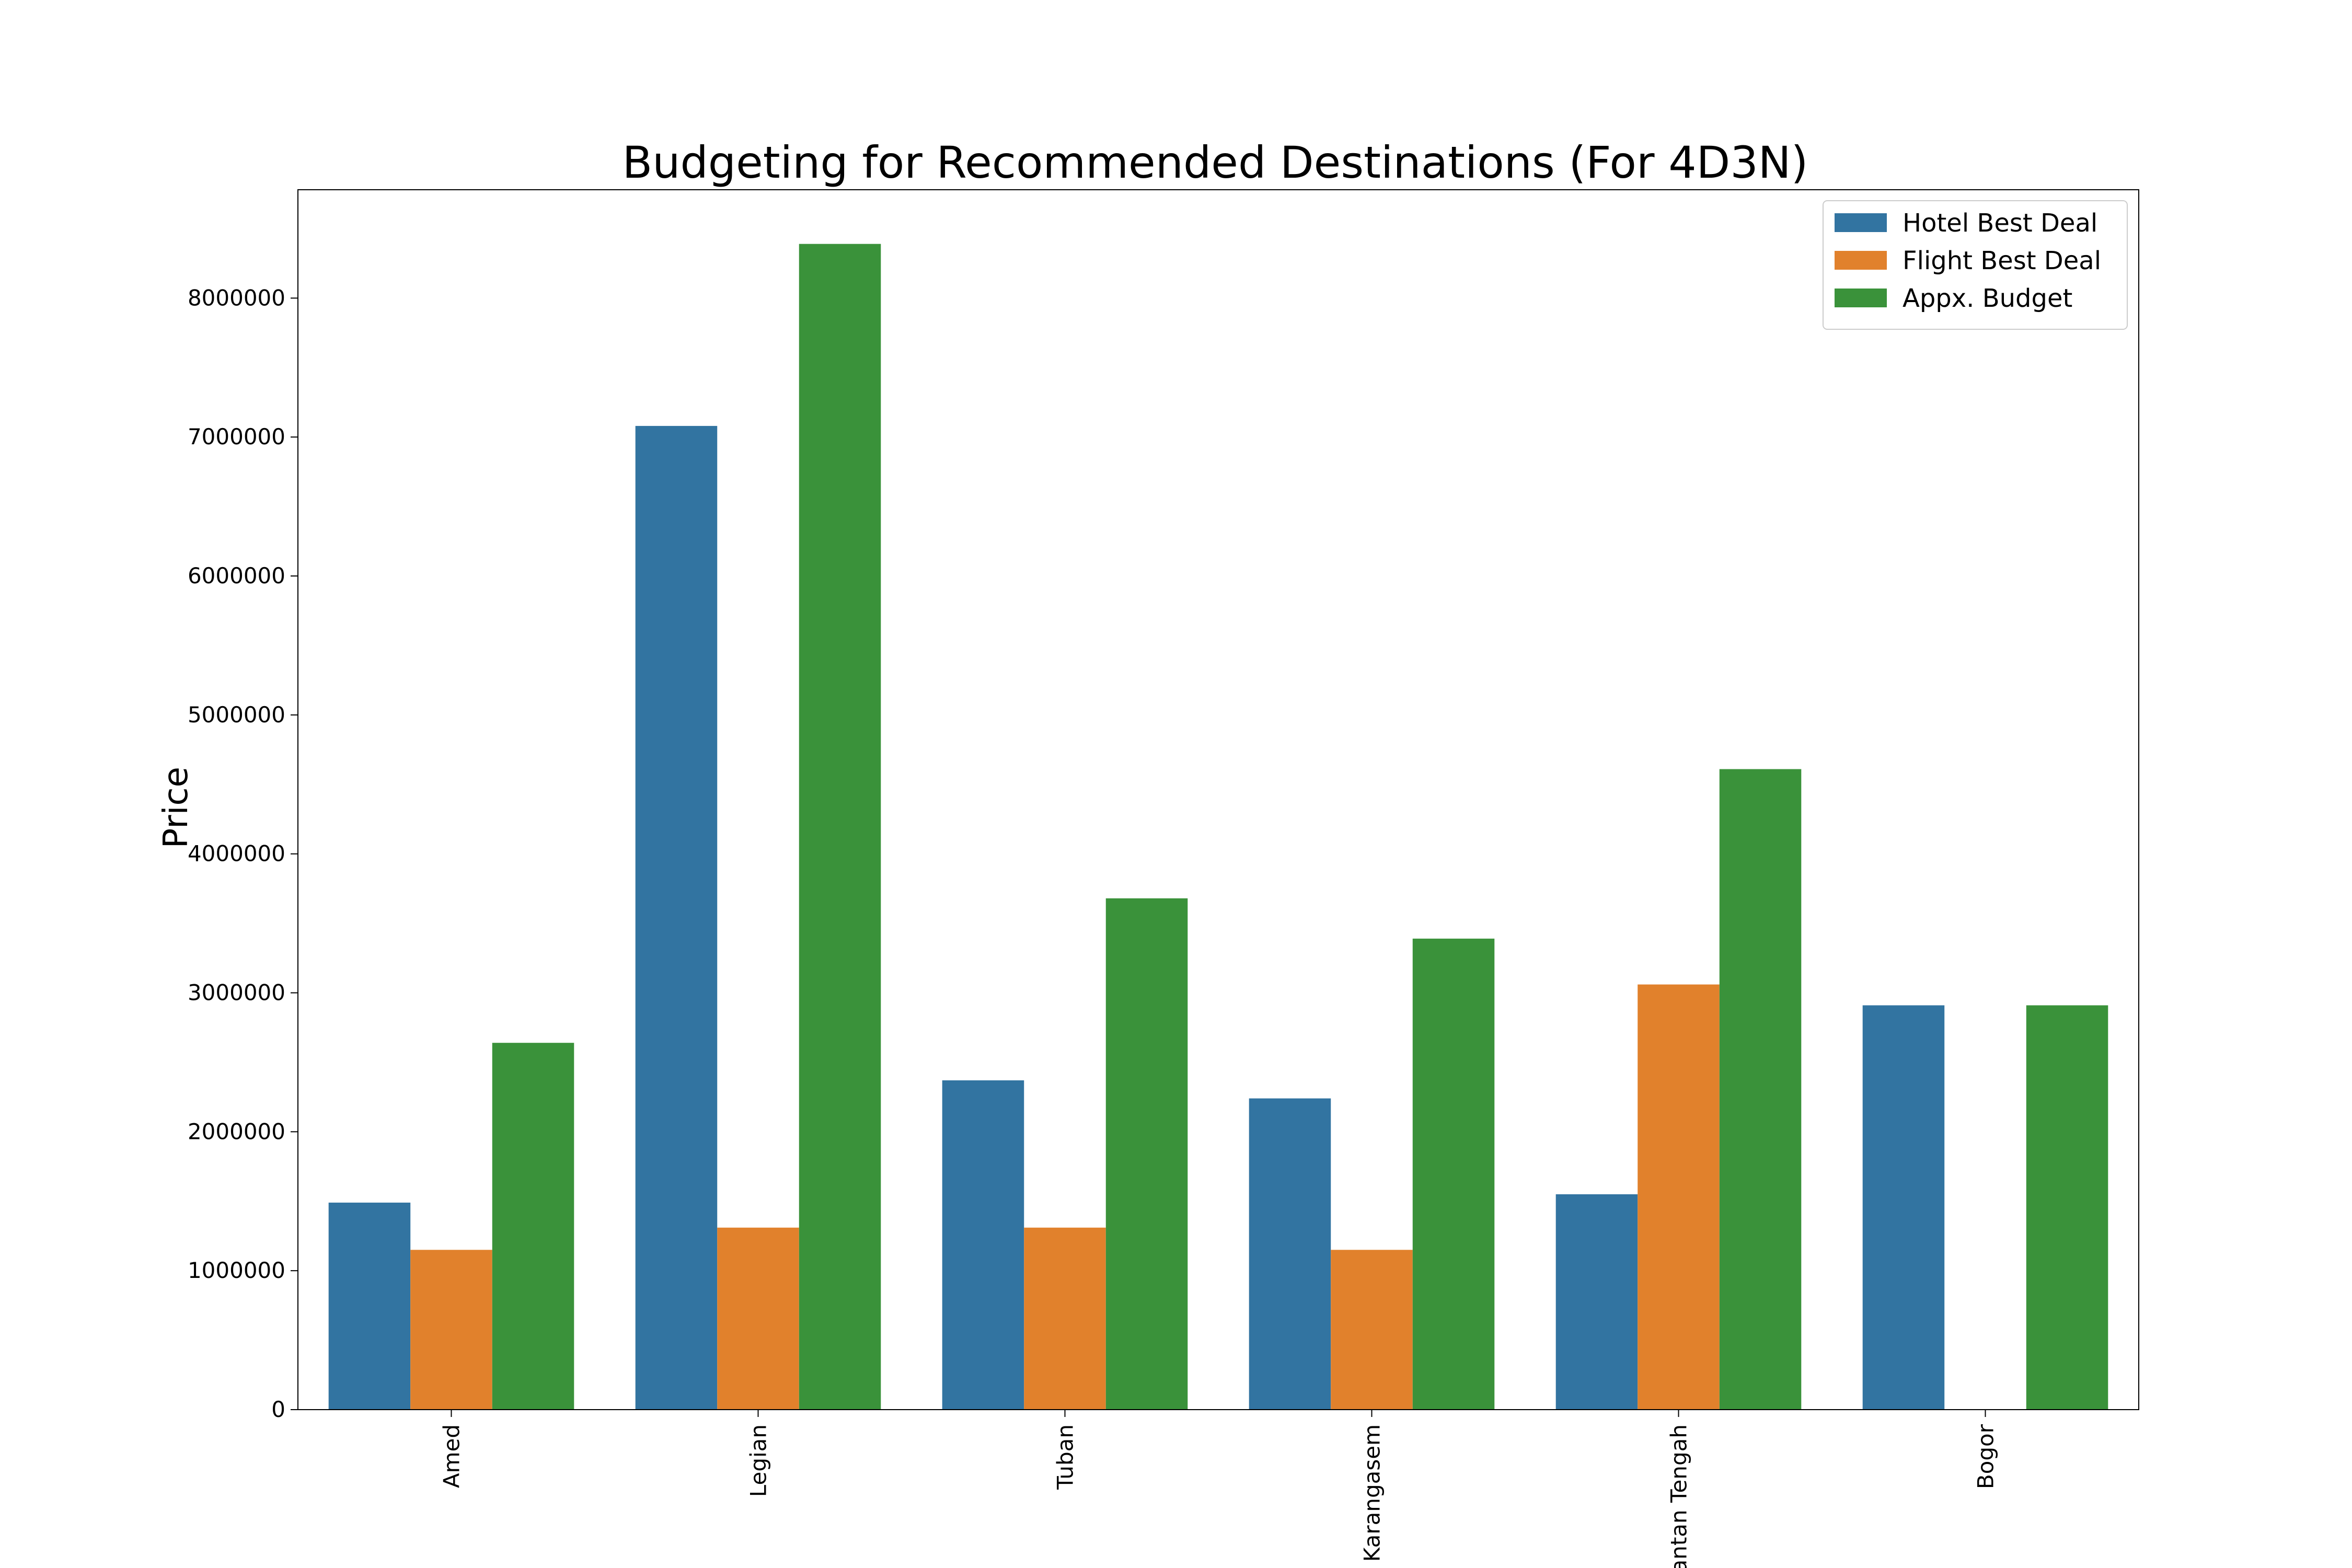 The image size is (2352, 1568). Describe the element at coordinates (236, 297) in the screenshot. I see `y-tick-label: 8000000` at that location.